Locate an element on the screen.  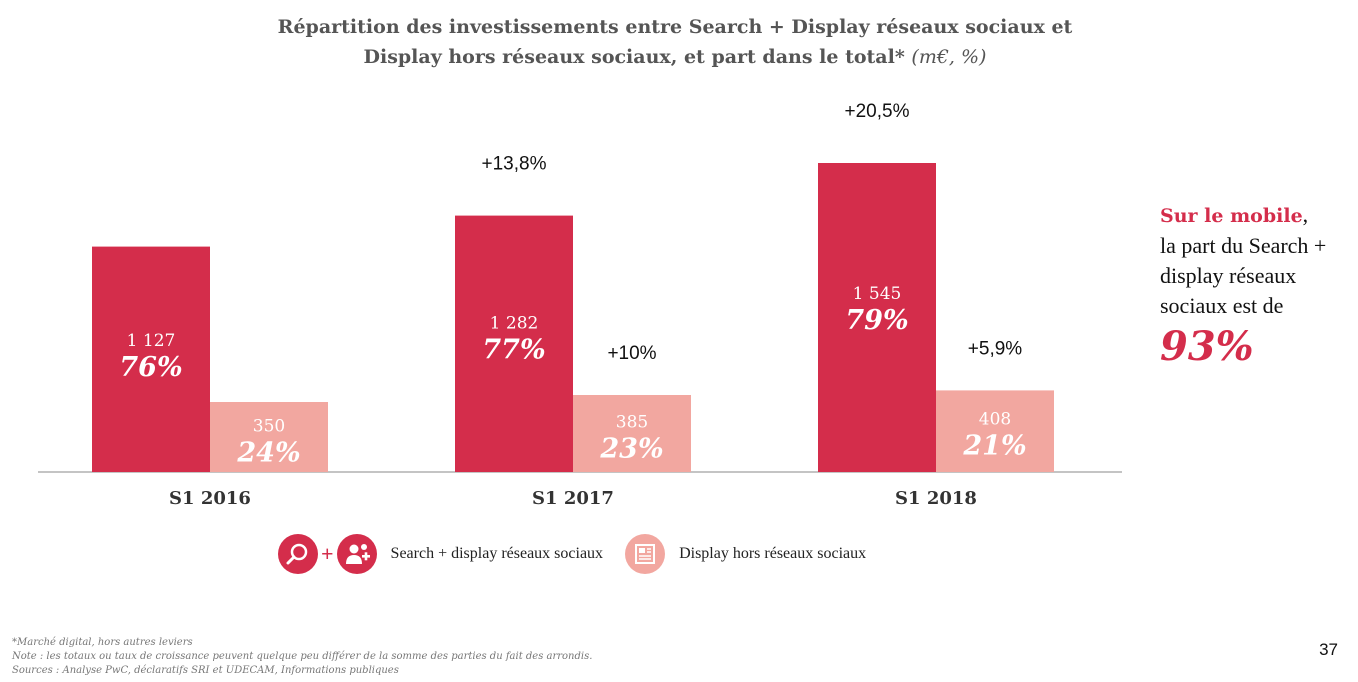
growth-label: +5,9% is located at coordinates (995, 348).